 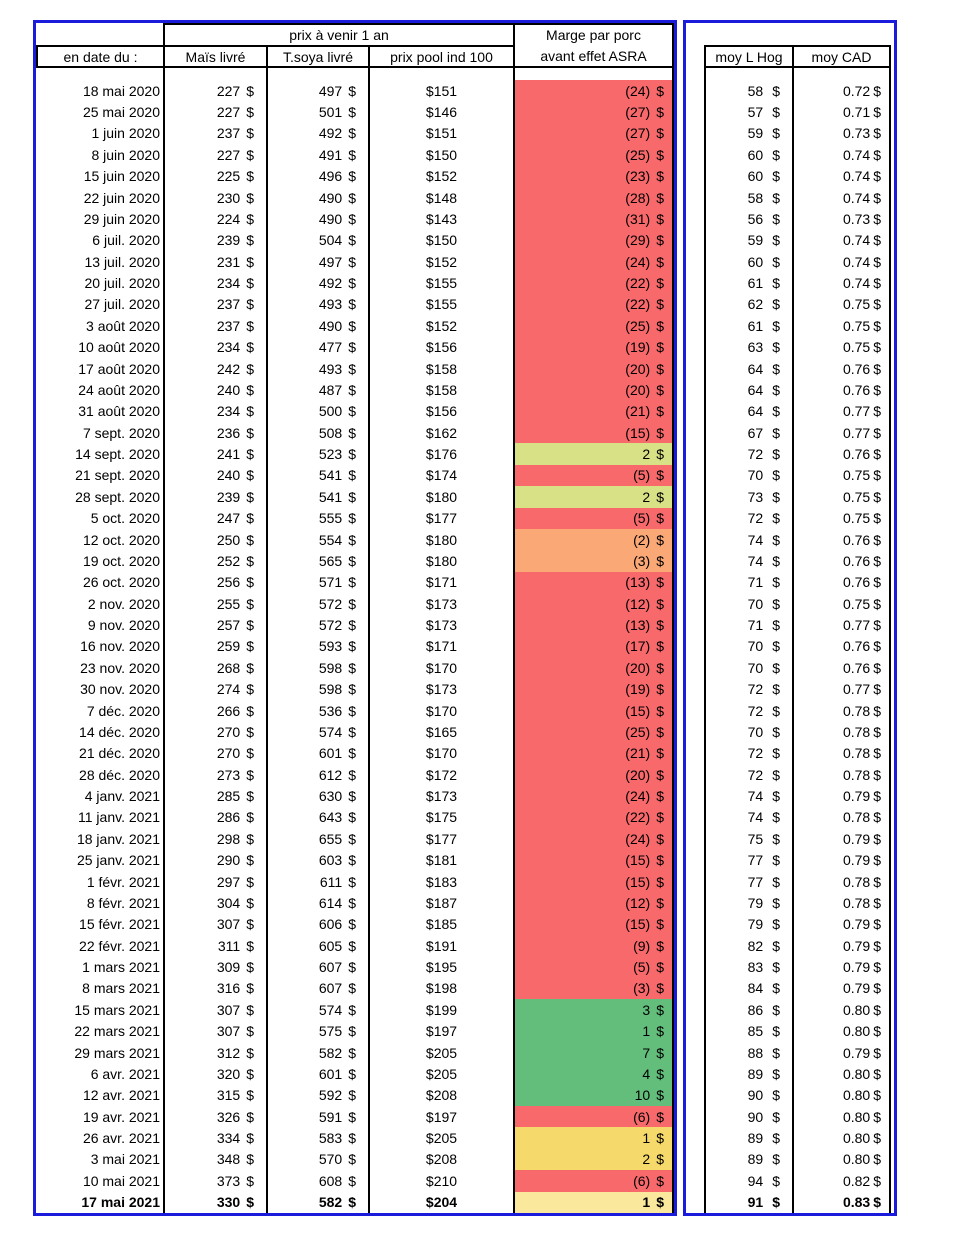 What do you see at coordinates (100, 539) in the screenshot?
I see `cell-date: 12 oct. 2020` at bounding box center [100, 539].